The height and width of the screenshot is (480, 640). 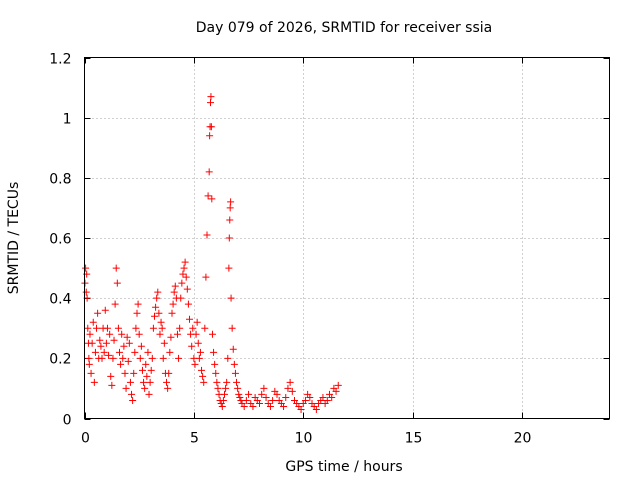 I want to click on y-tick-label: 0.4, so click(x=60, y=300).